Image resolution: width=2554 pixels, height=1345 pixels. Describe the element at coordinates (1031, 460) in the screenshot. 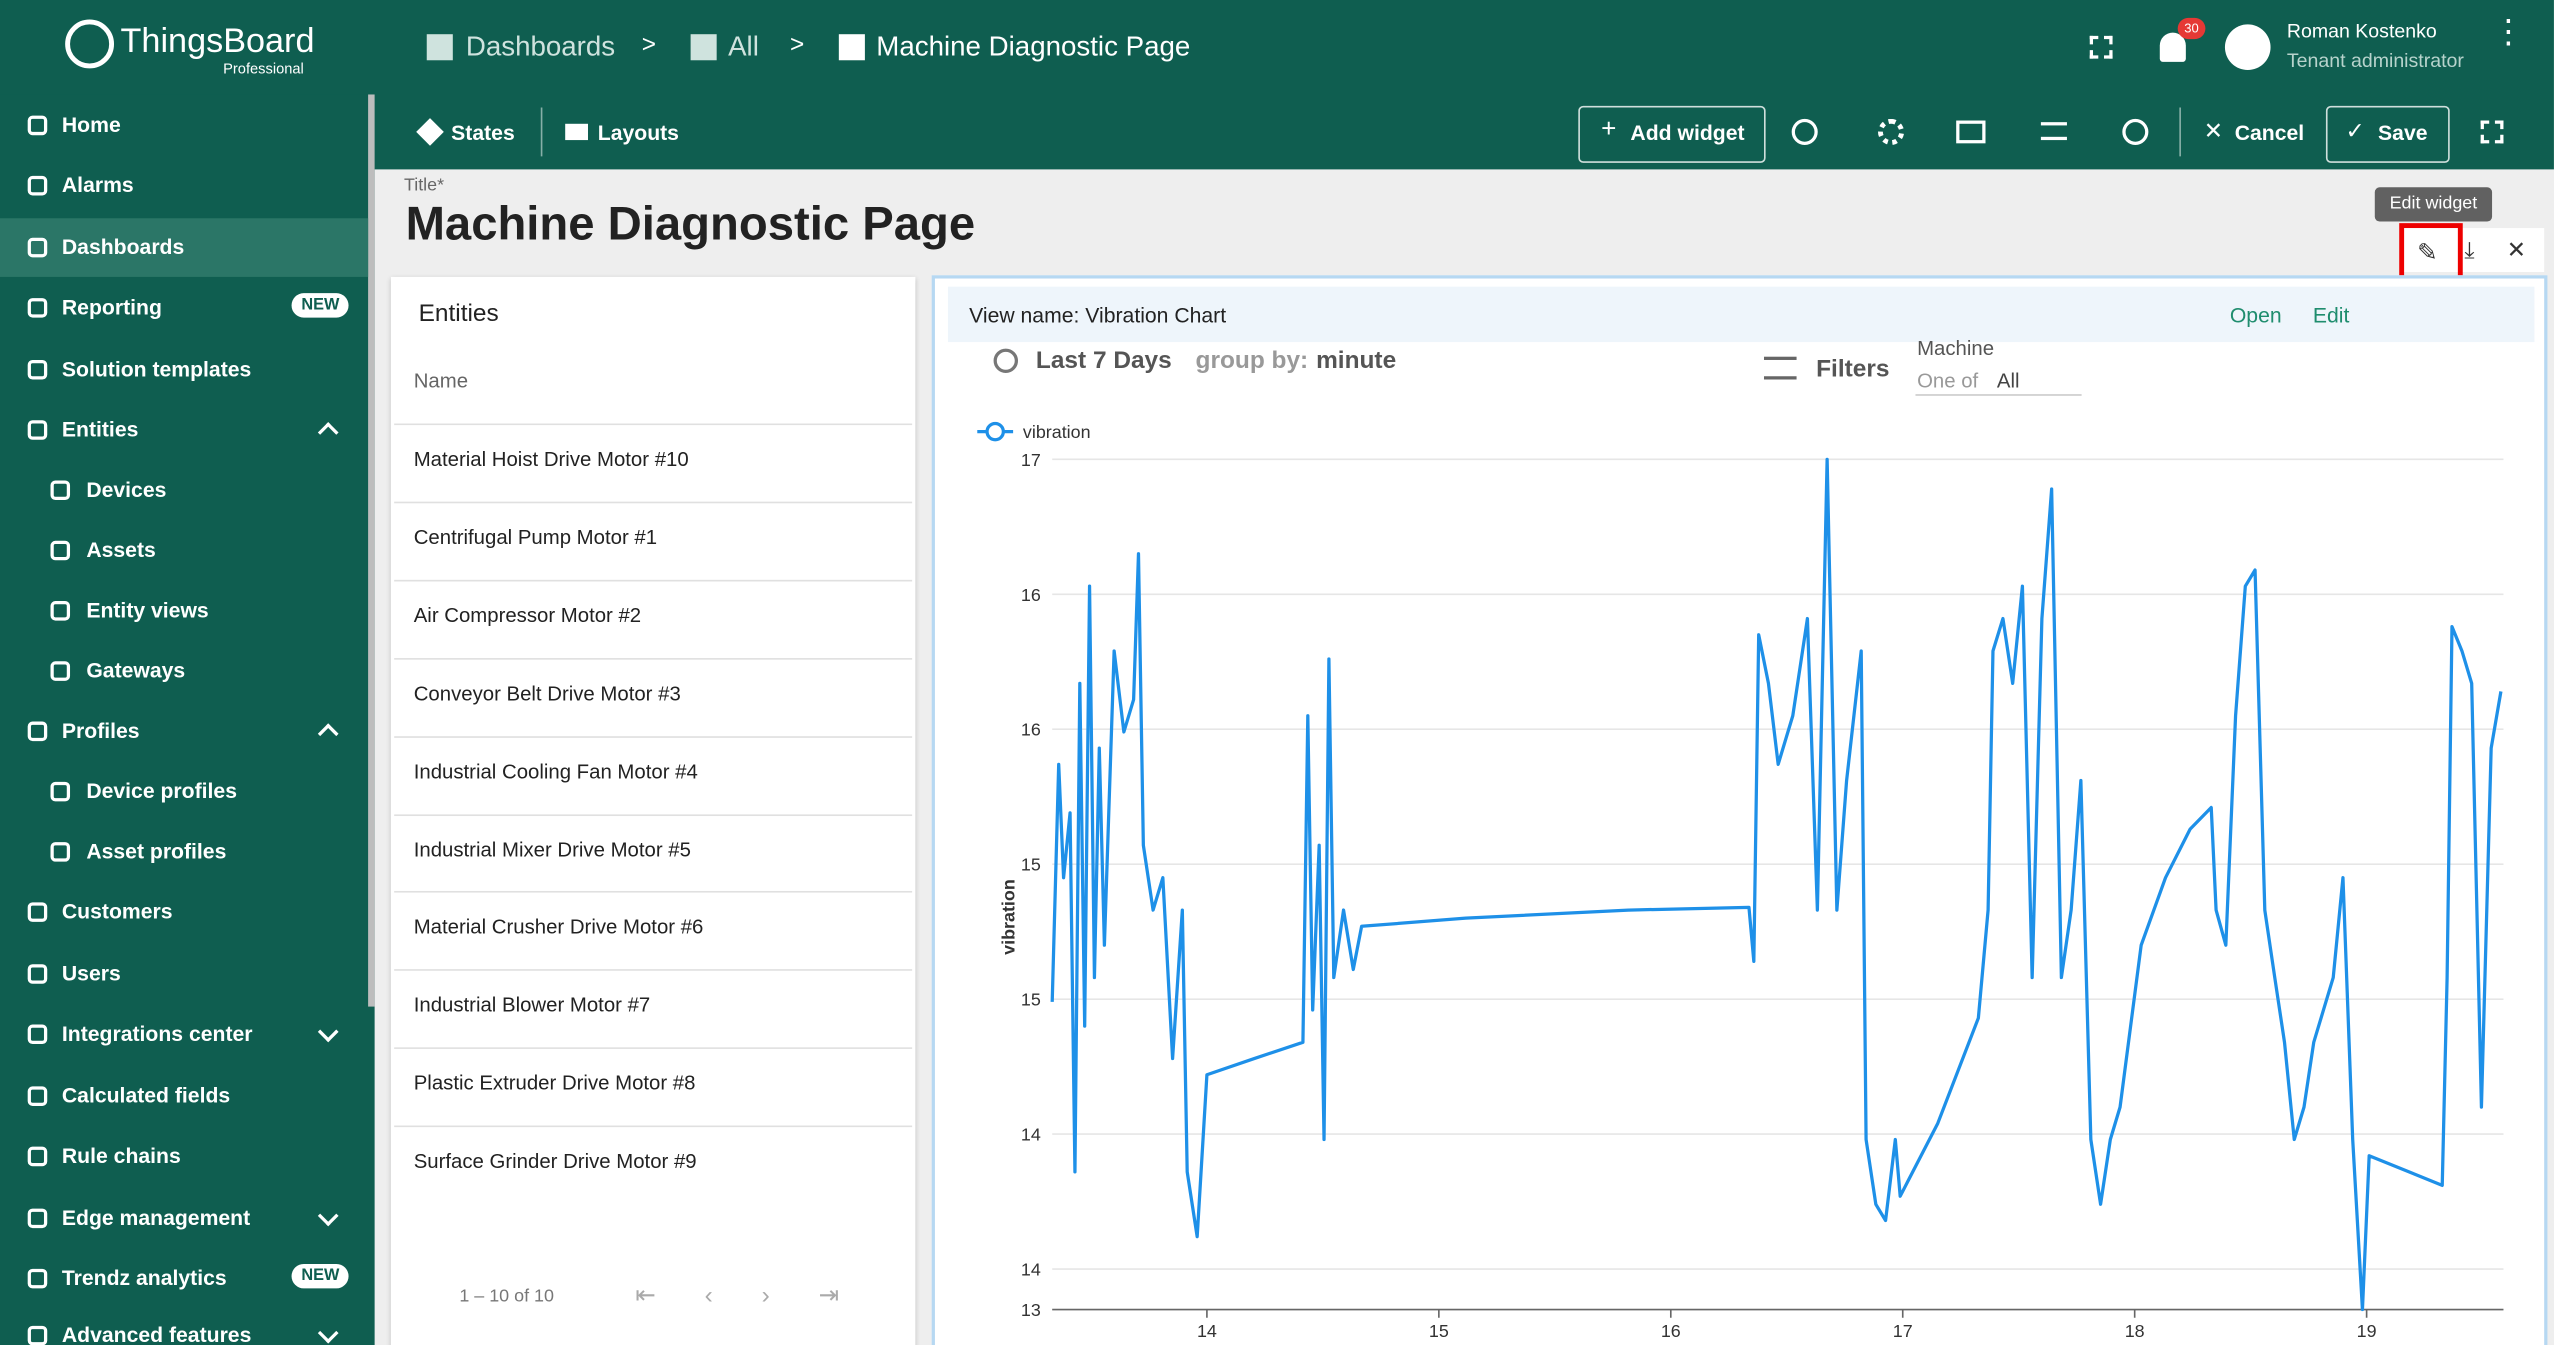

I see `y-tick-label: 17` at that location.